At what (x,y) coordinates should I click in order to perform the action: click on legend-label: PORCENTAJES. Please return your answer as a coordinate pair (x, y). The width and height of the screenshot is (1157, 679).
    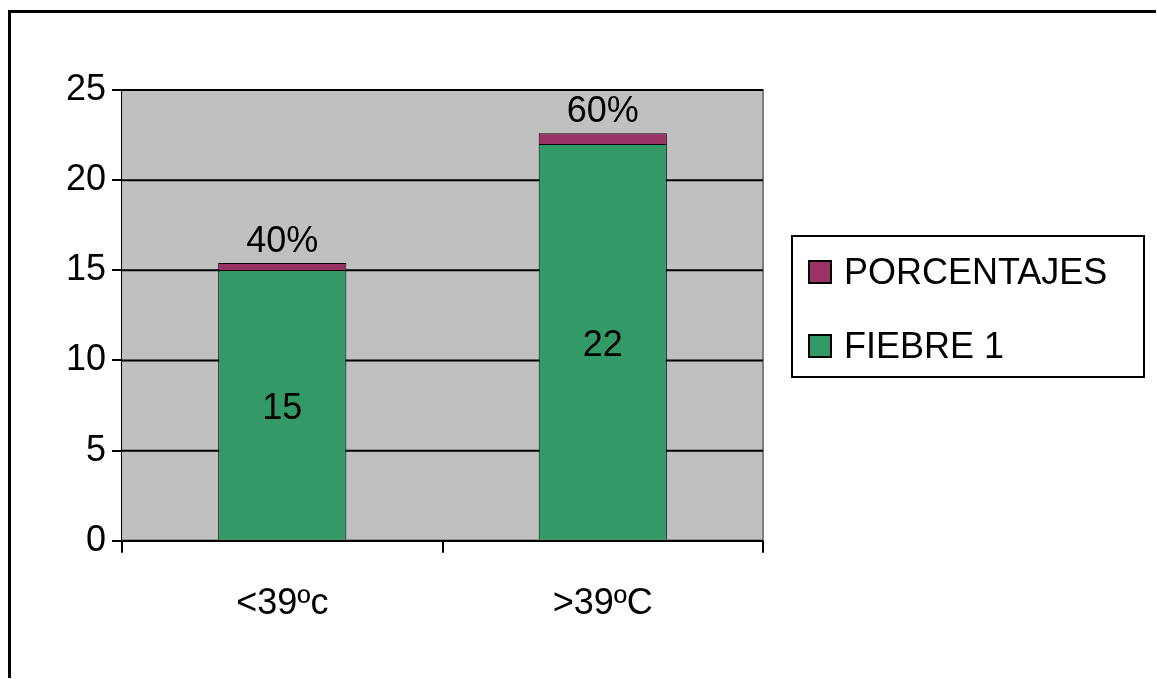
    Looking at the image, I should click on (976, 271).